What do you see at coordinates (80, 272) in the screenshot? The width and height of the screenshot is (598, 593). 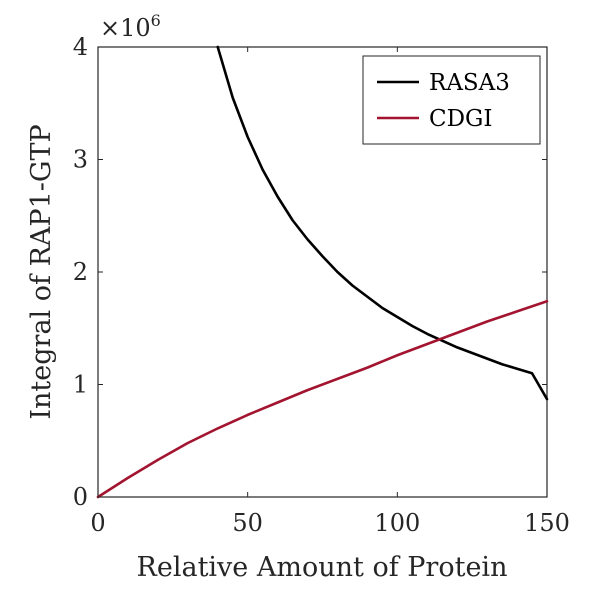 I see `y-tick-label: 2` at bounding box center [80, 272].